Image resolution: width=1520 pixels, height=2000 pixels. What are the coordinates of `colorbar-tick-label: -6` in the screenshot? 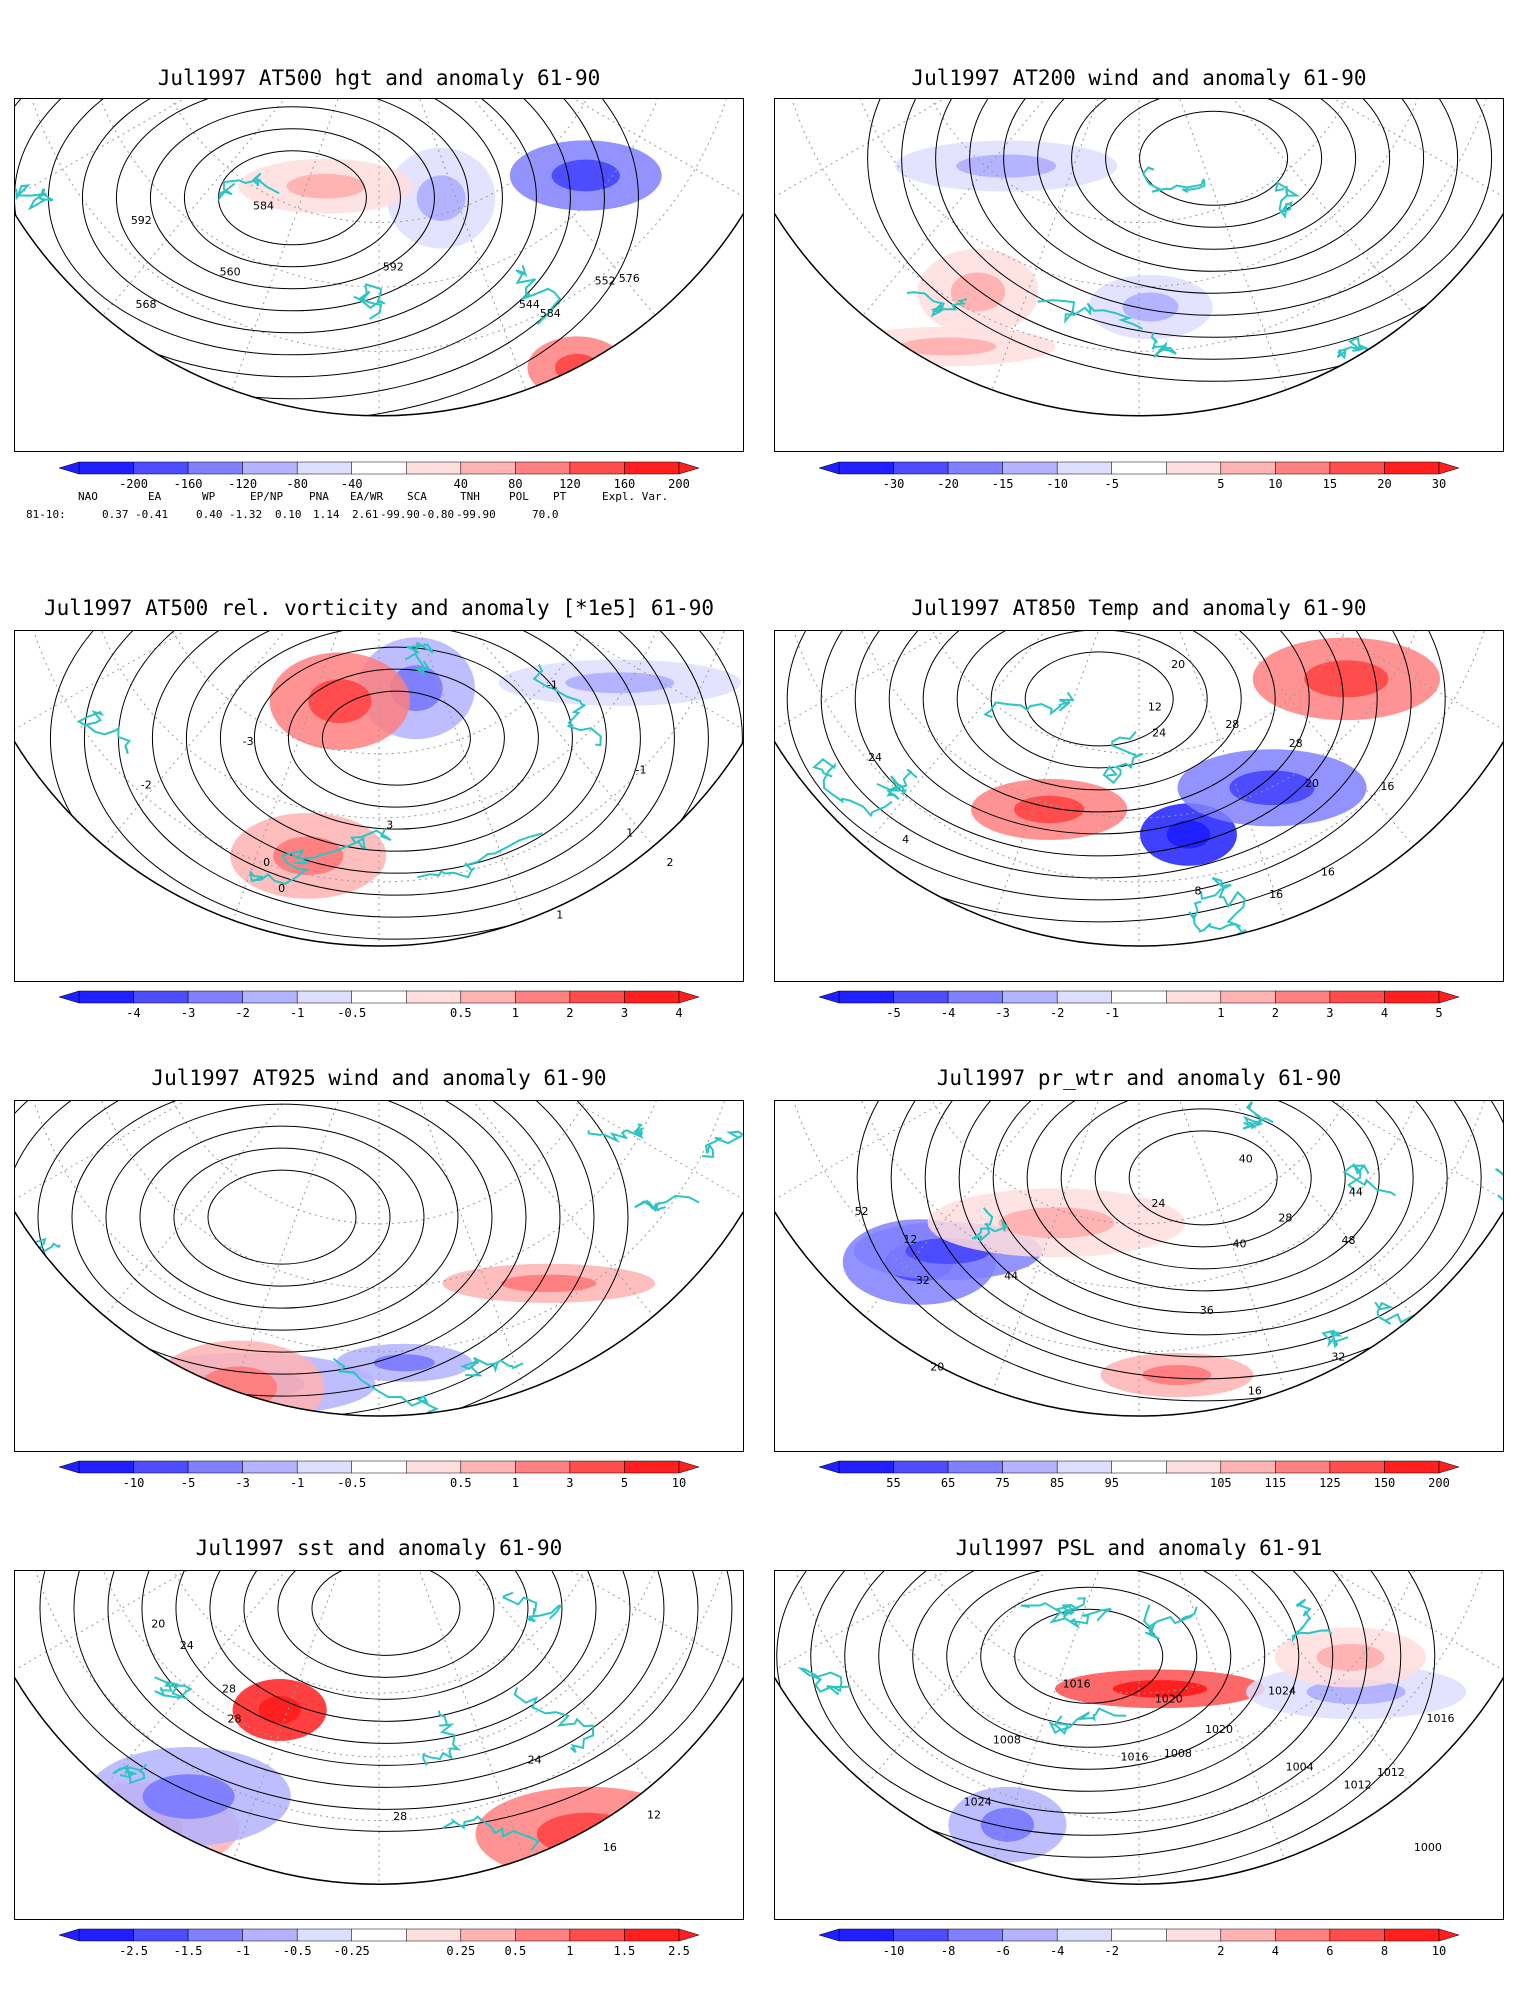 It's located at (1002, 1951).